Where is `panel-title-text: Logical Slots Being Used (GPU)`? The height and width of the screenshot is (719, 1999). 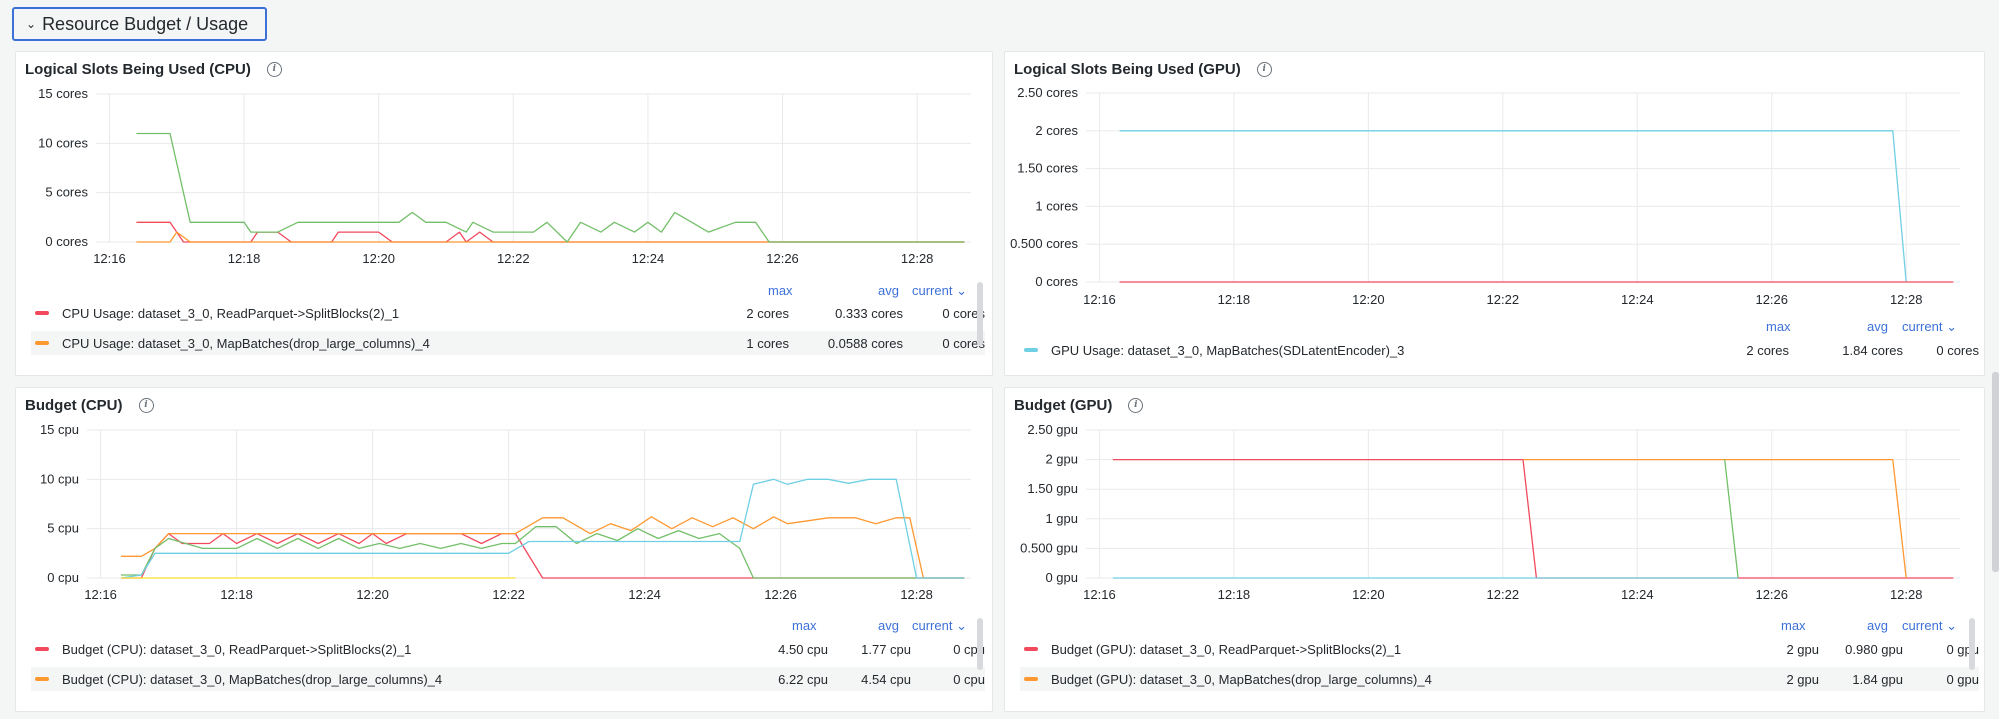
panel-title-text: Logical Slots Being Used (GPU) is located at coordinates (1127, 69).